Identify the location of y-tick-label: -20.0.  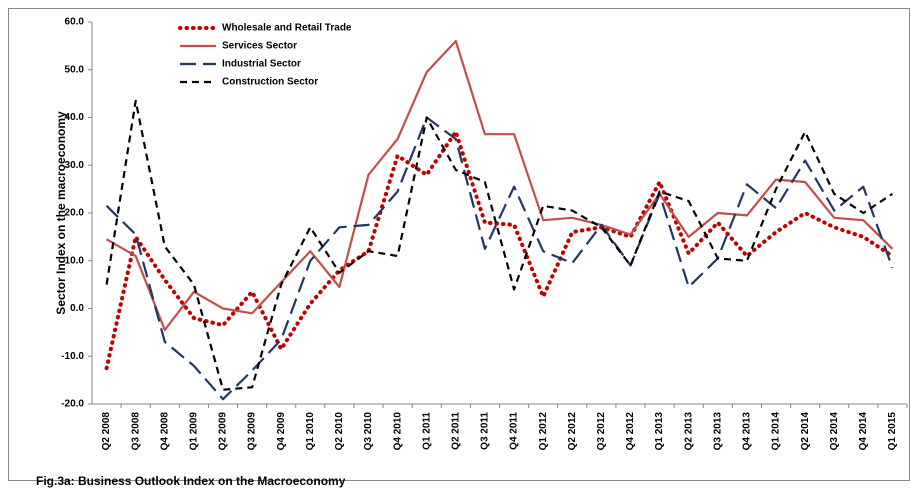
(72, 404).